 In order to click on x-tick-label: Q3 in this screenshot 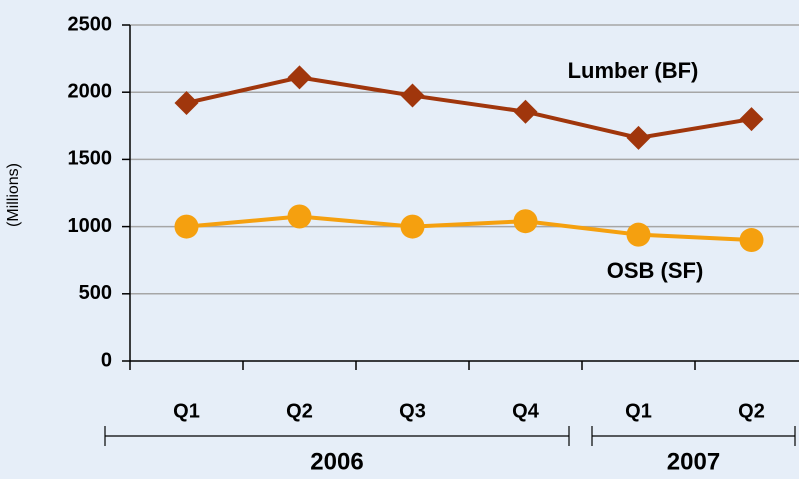, I will do `click(412, 411)`.